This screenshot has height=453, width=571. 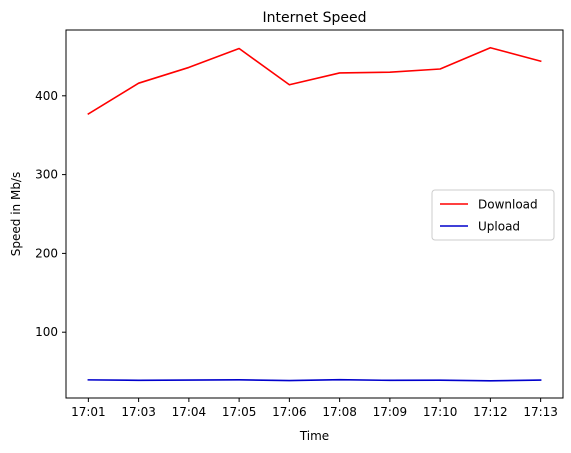 What do you see at coordinates (314, 380) in the screenshot?
I see `series-line-upload` at bounding box center [314, 380].